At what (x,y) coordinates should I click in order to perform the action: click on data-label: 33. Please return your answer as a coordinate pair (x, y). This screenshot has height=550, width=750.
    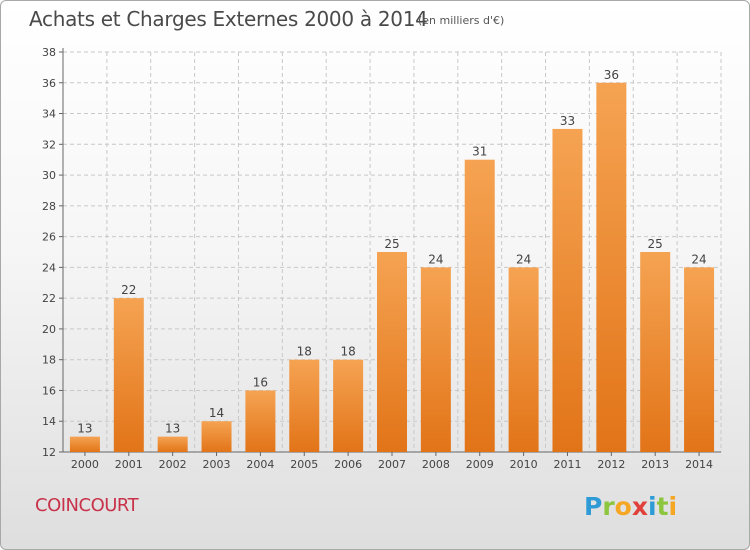
    Looking at the image, I should click on (567, 121).